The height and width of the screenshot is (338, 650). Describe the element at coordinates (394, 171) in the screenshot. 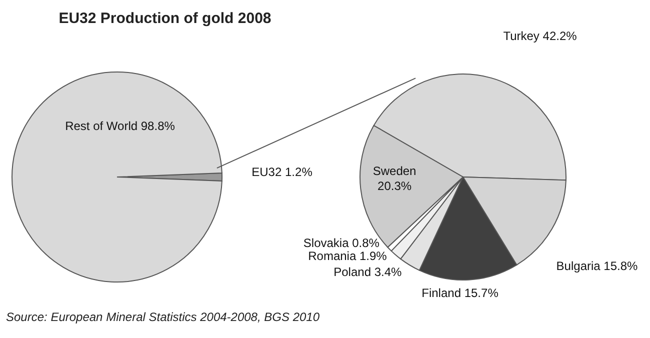

I see `slice-label: Sweden` at that location.